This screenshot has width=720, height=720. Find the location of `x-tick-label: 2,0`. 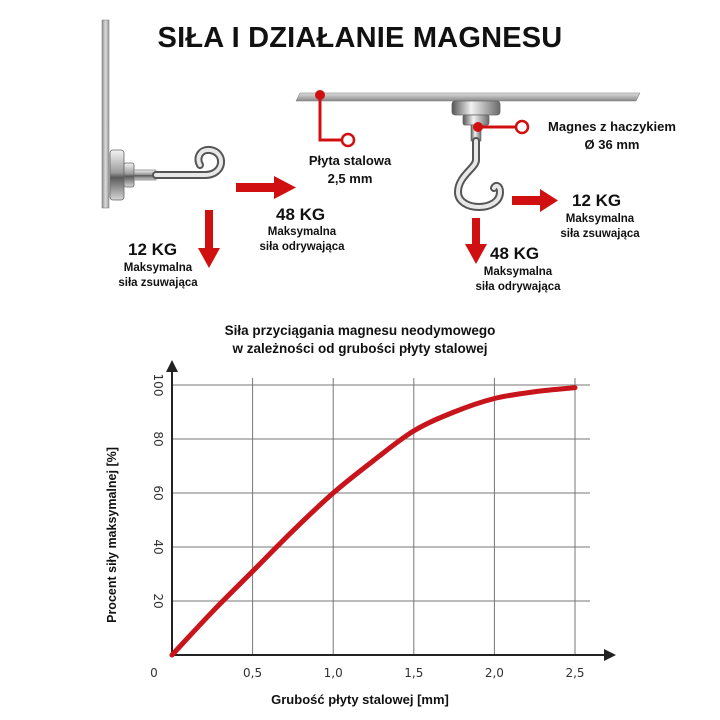

x-tick-label: 2,0 is located at coordinates (494, 673).